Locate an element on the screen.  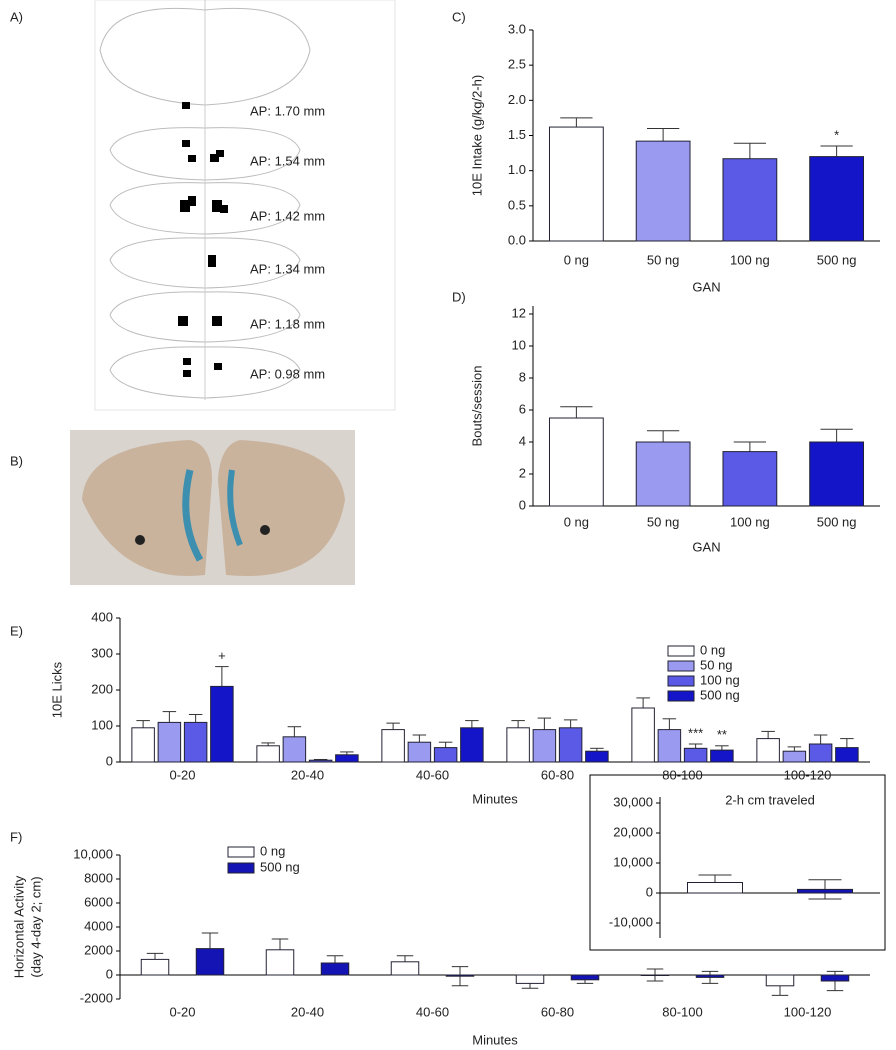
y-tick-label: 2.0 is located at coordinates (517, 99).